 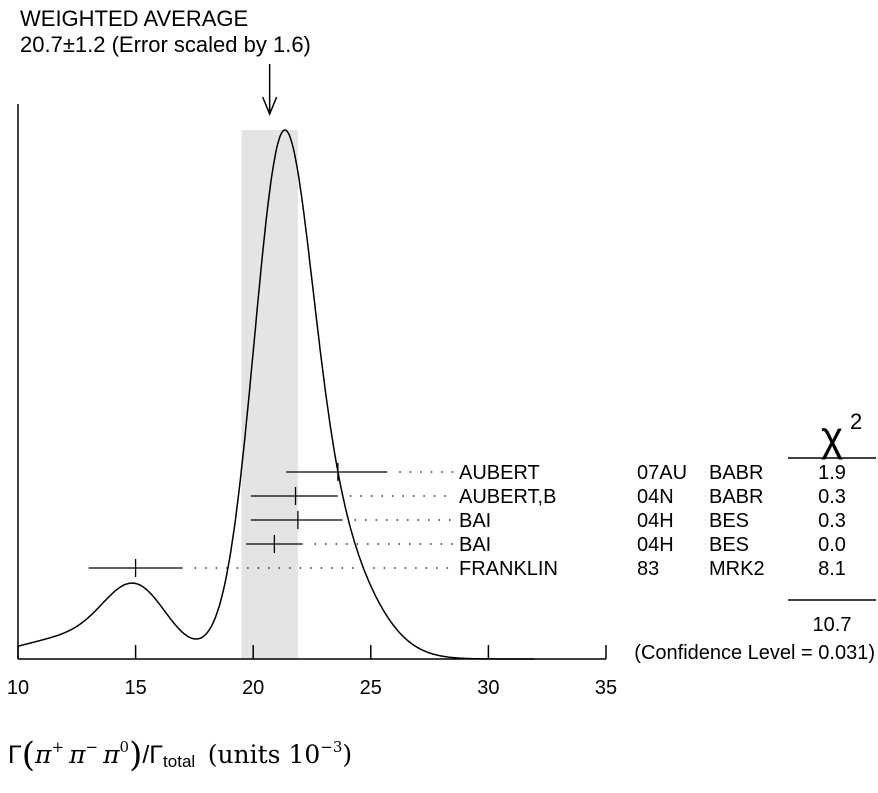 I want to click on measurement-reference: 04N, so click(x=655, y=497).